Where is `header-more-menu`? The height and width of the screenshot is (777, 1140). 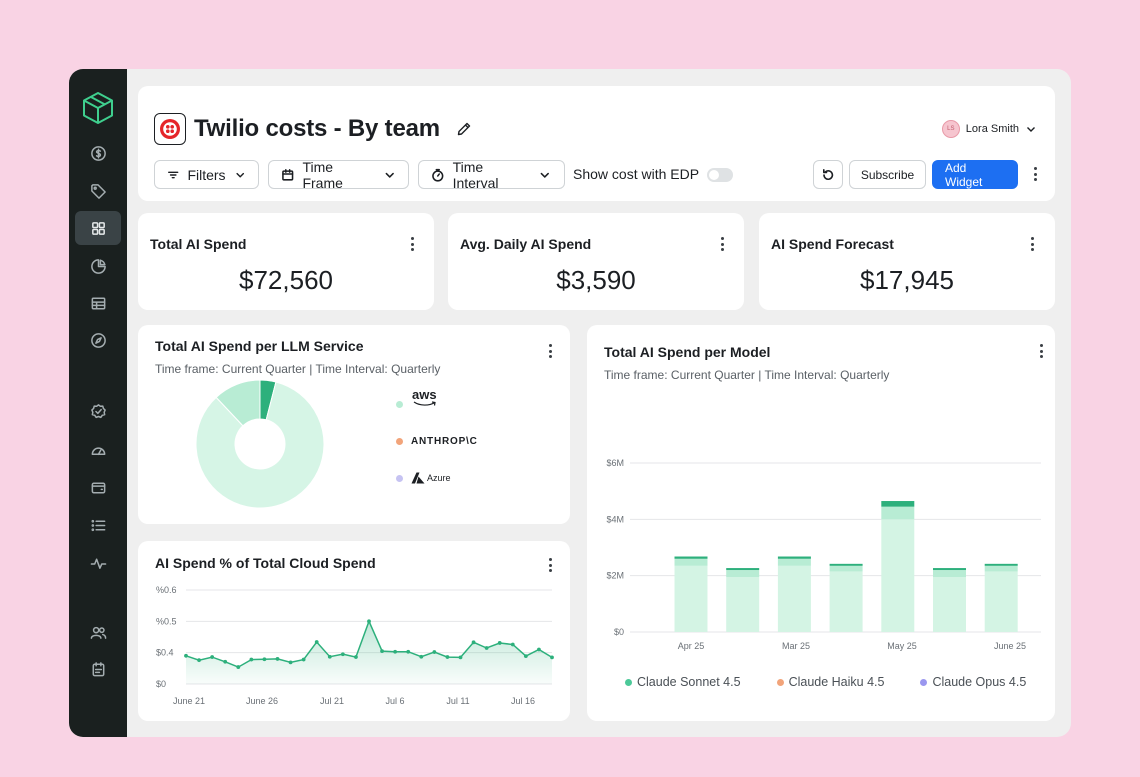 header-more-menu is located at coordinates (1035, 174).